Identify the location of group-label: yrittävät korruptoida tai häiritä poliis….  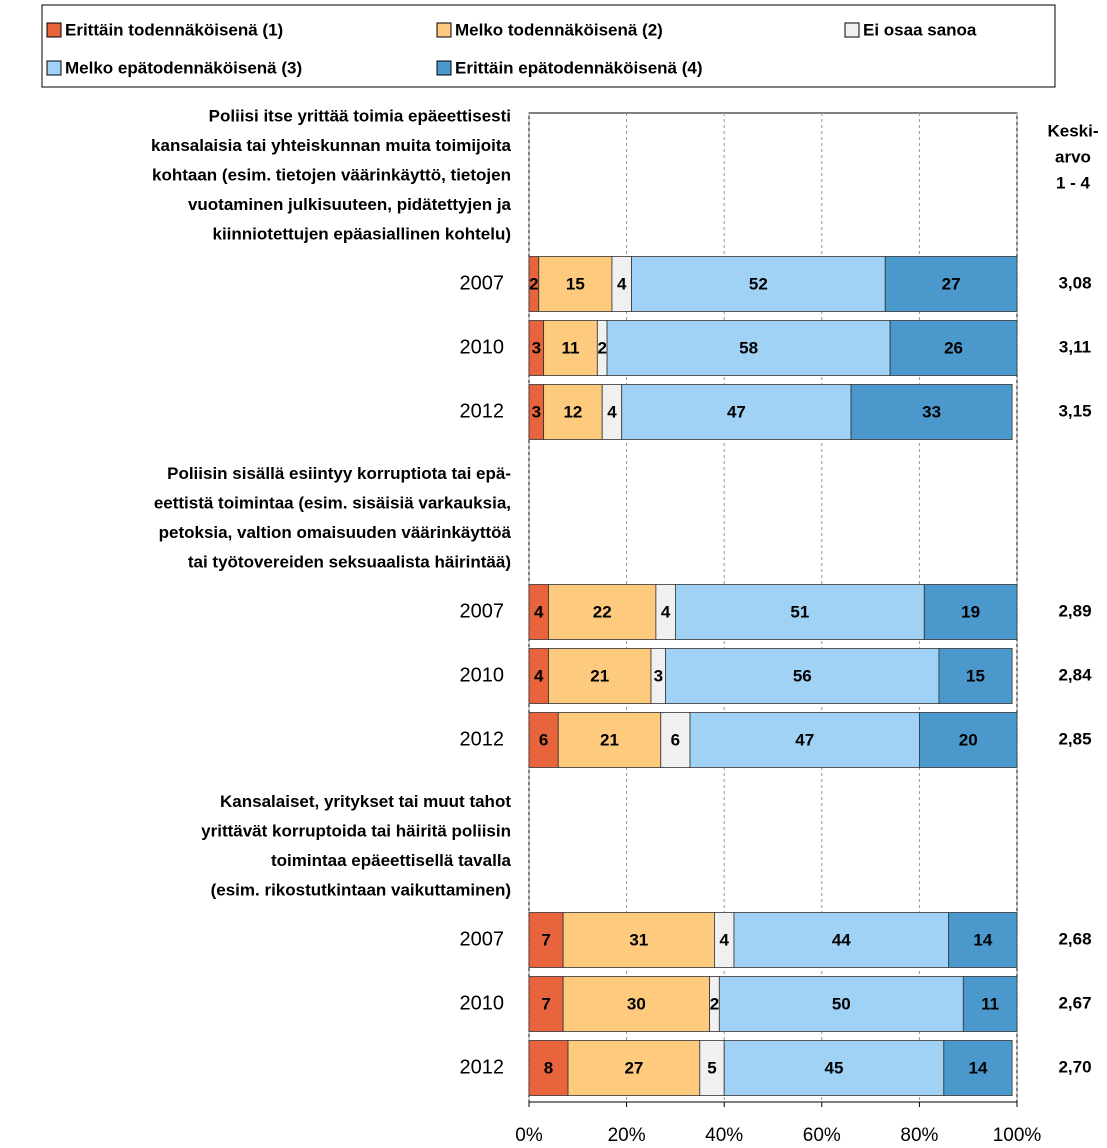
(356, 830).